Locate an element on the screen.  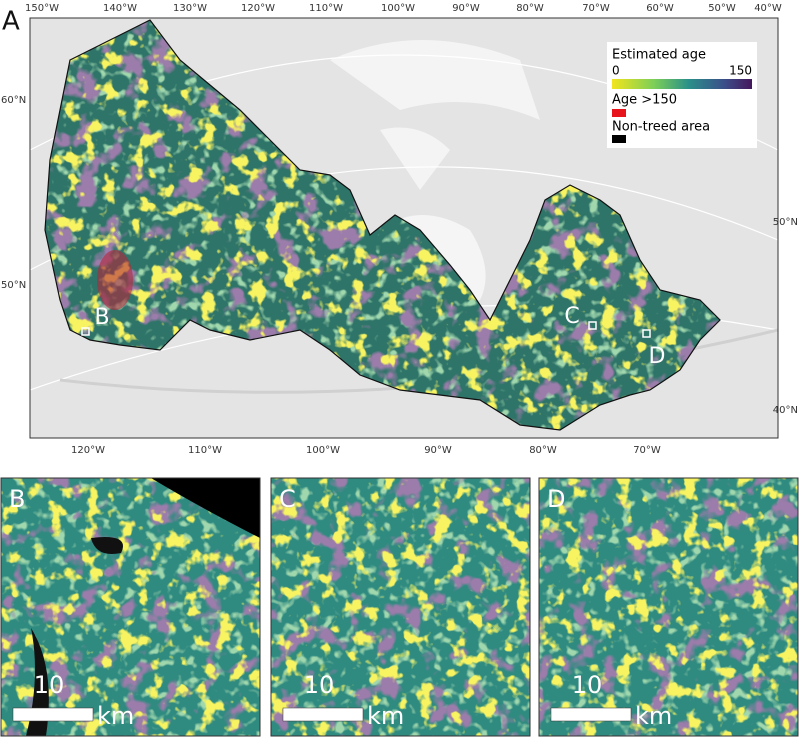
legend-over-swatch is located at coordinates (619, 113).